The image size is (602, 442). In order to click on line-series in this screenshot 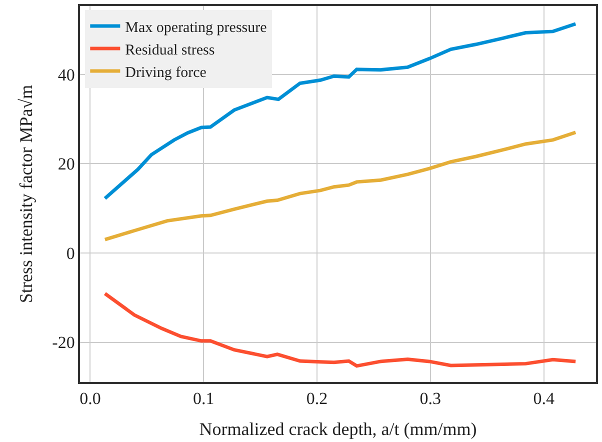, I will do `click(340, 330)`.